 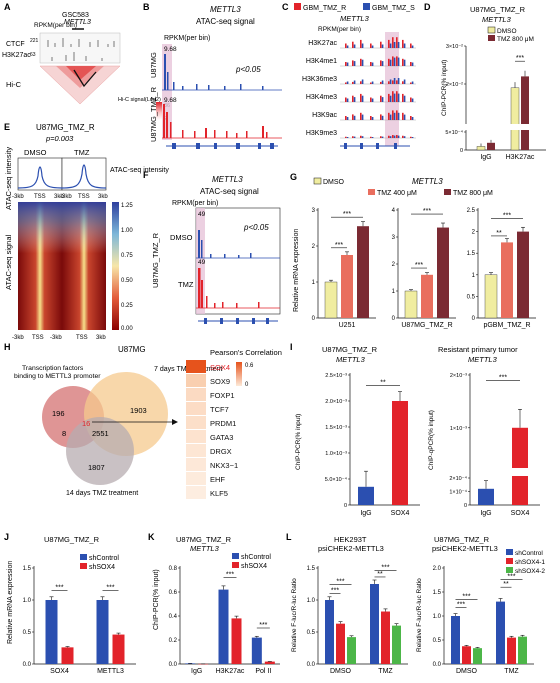 What do you see at coordinates (72, 539) in the screenshot?
I see `panel-j-title: U87MG_TMZ_R` at bounding box center [72, 539].